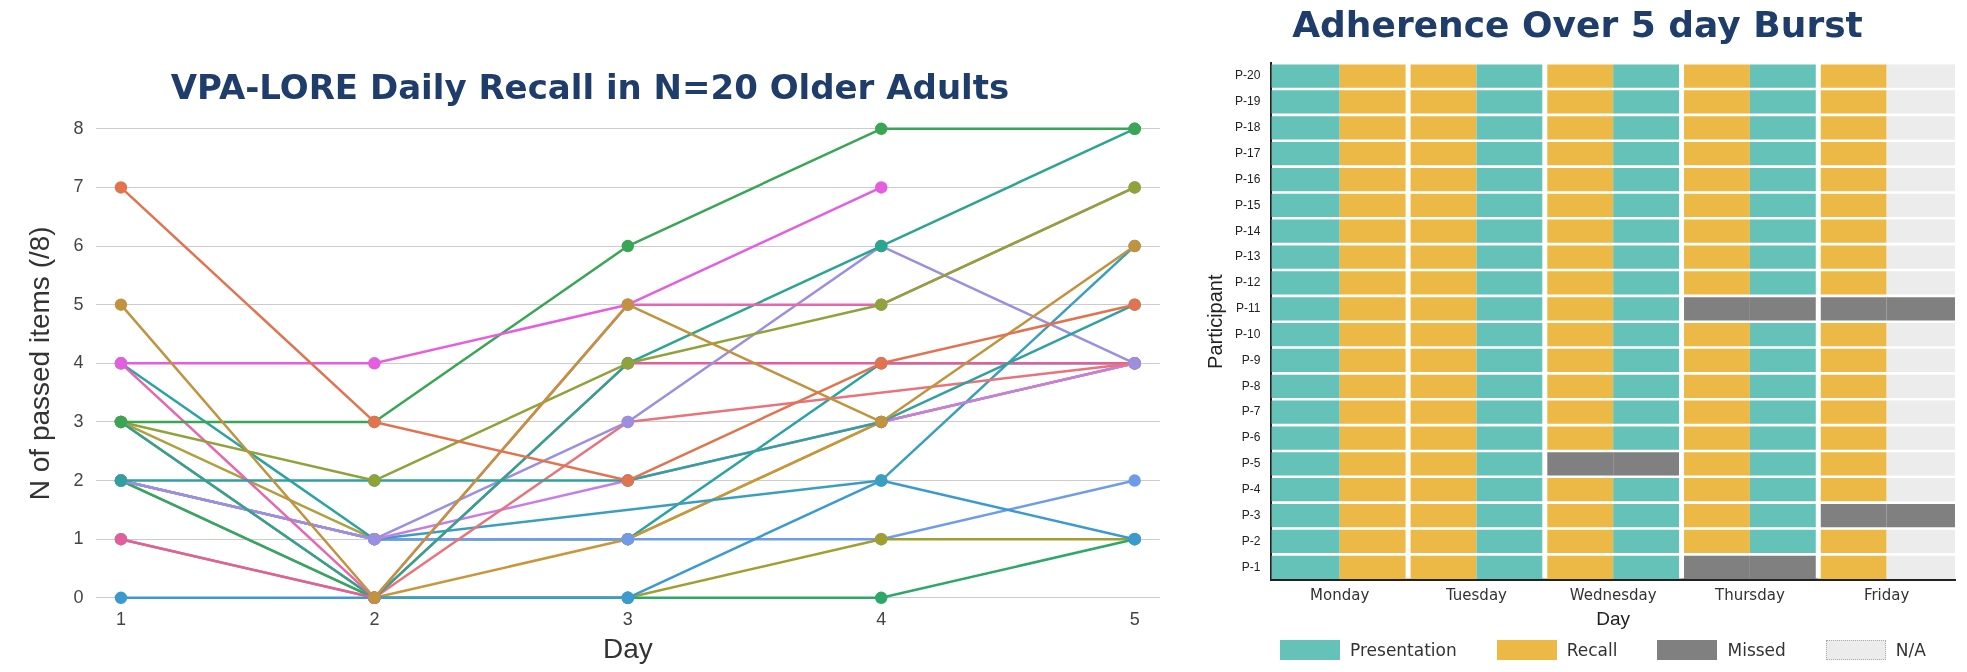 This screenshot has height=672, width=1967. What do you see at coordinates (881, 618) in the screenshot?
I see `x-tick-label: 4` at bounding box center [881, 618].